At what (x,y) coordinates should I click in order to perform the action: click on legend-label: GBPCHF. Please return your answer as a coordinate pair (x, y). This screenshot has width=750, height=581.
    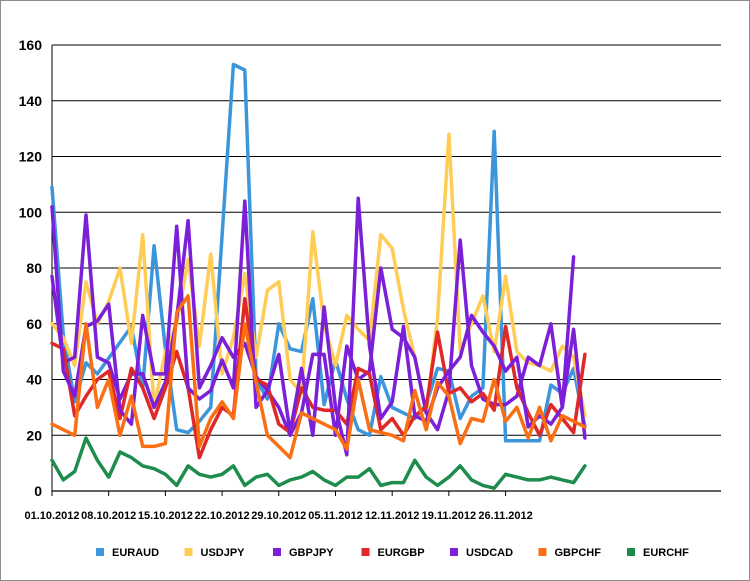
    Looking at the image, I should click on (578, 553).